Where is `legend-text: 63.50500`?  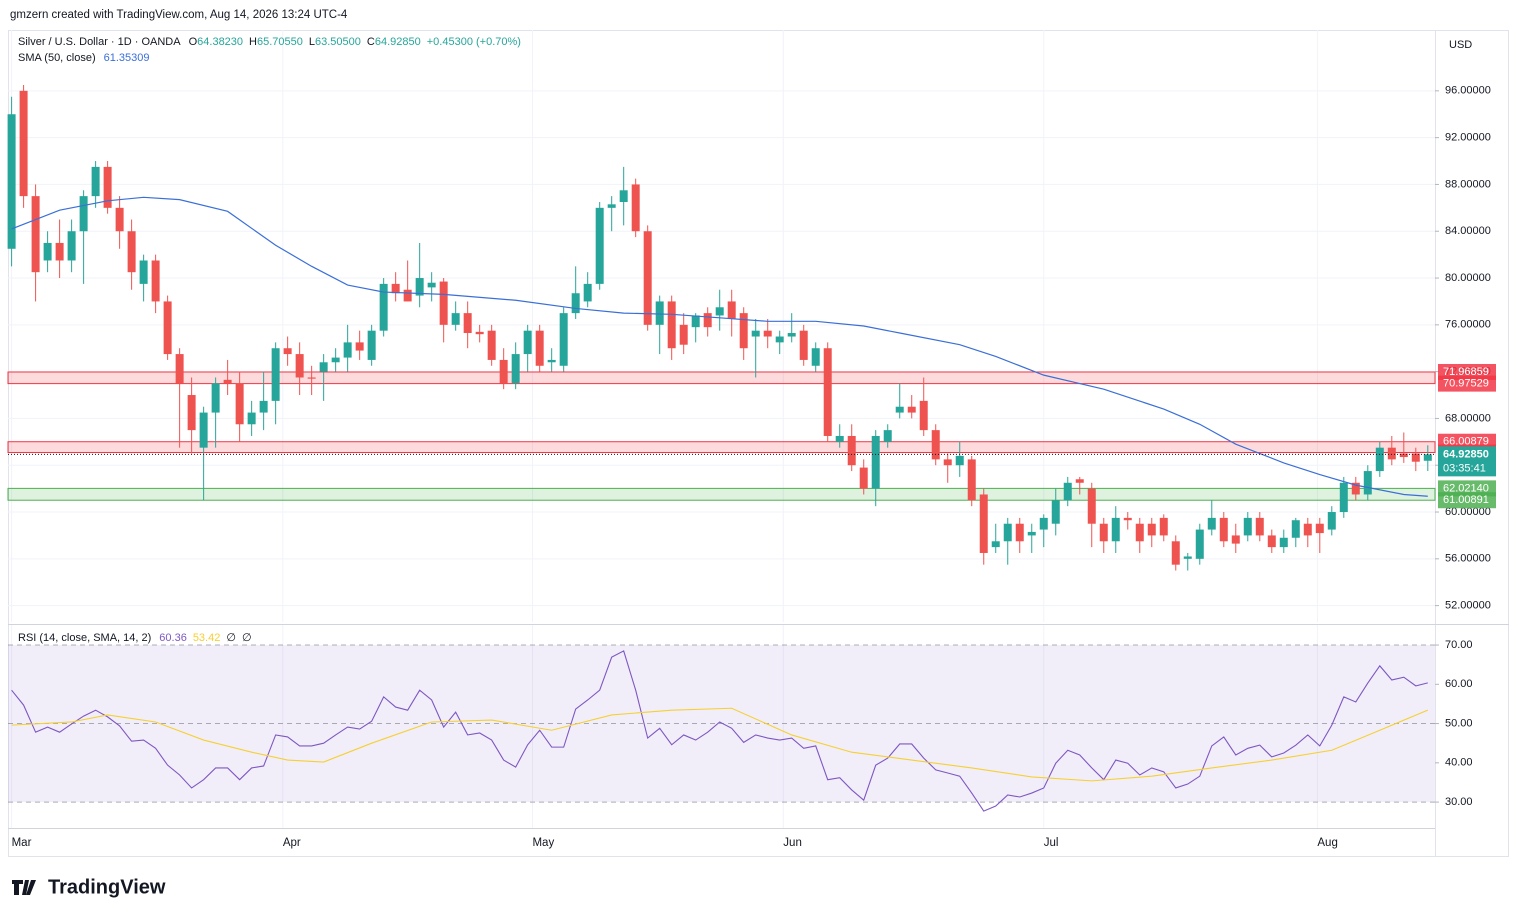
legend-text: 63.50500 is located at coordinates (338, 42).